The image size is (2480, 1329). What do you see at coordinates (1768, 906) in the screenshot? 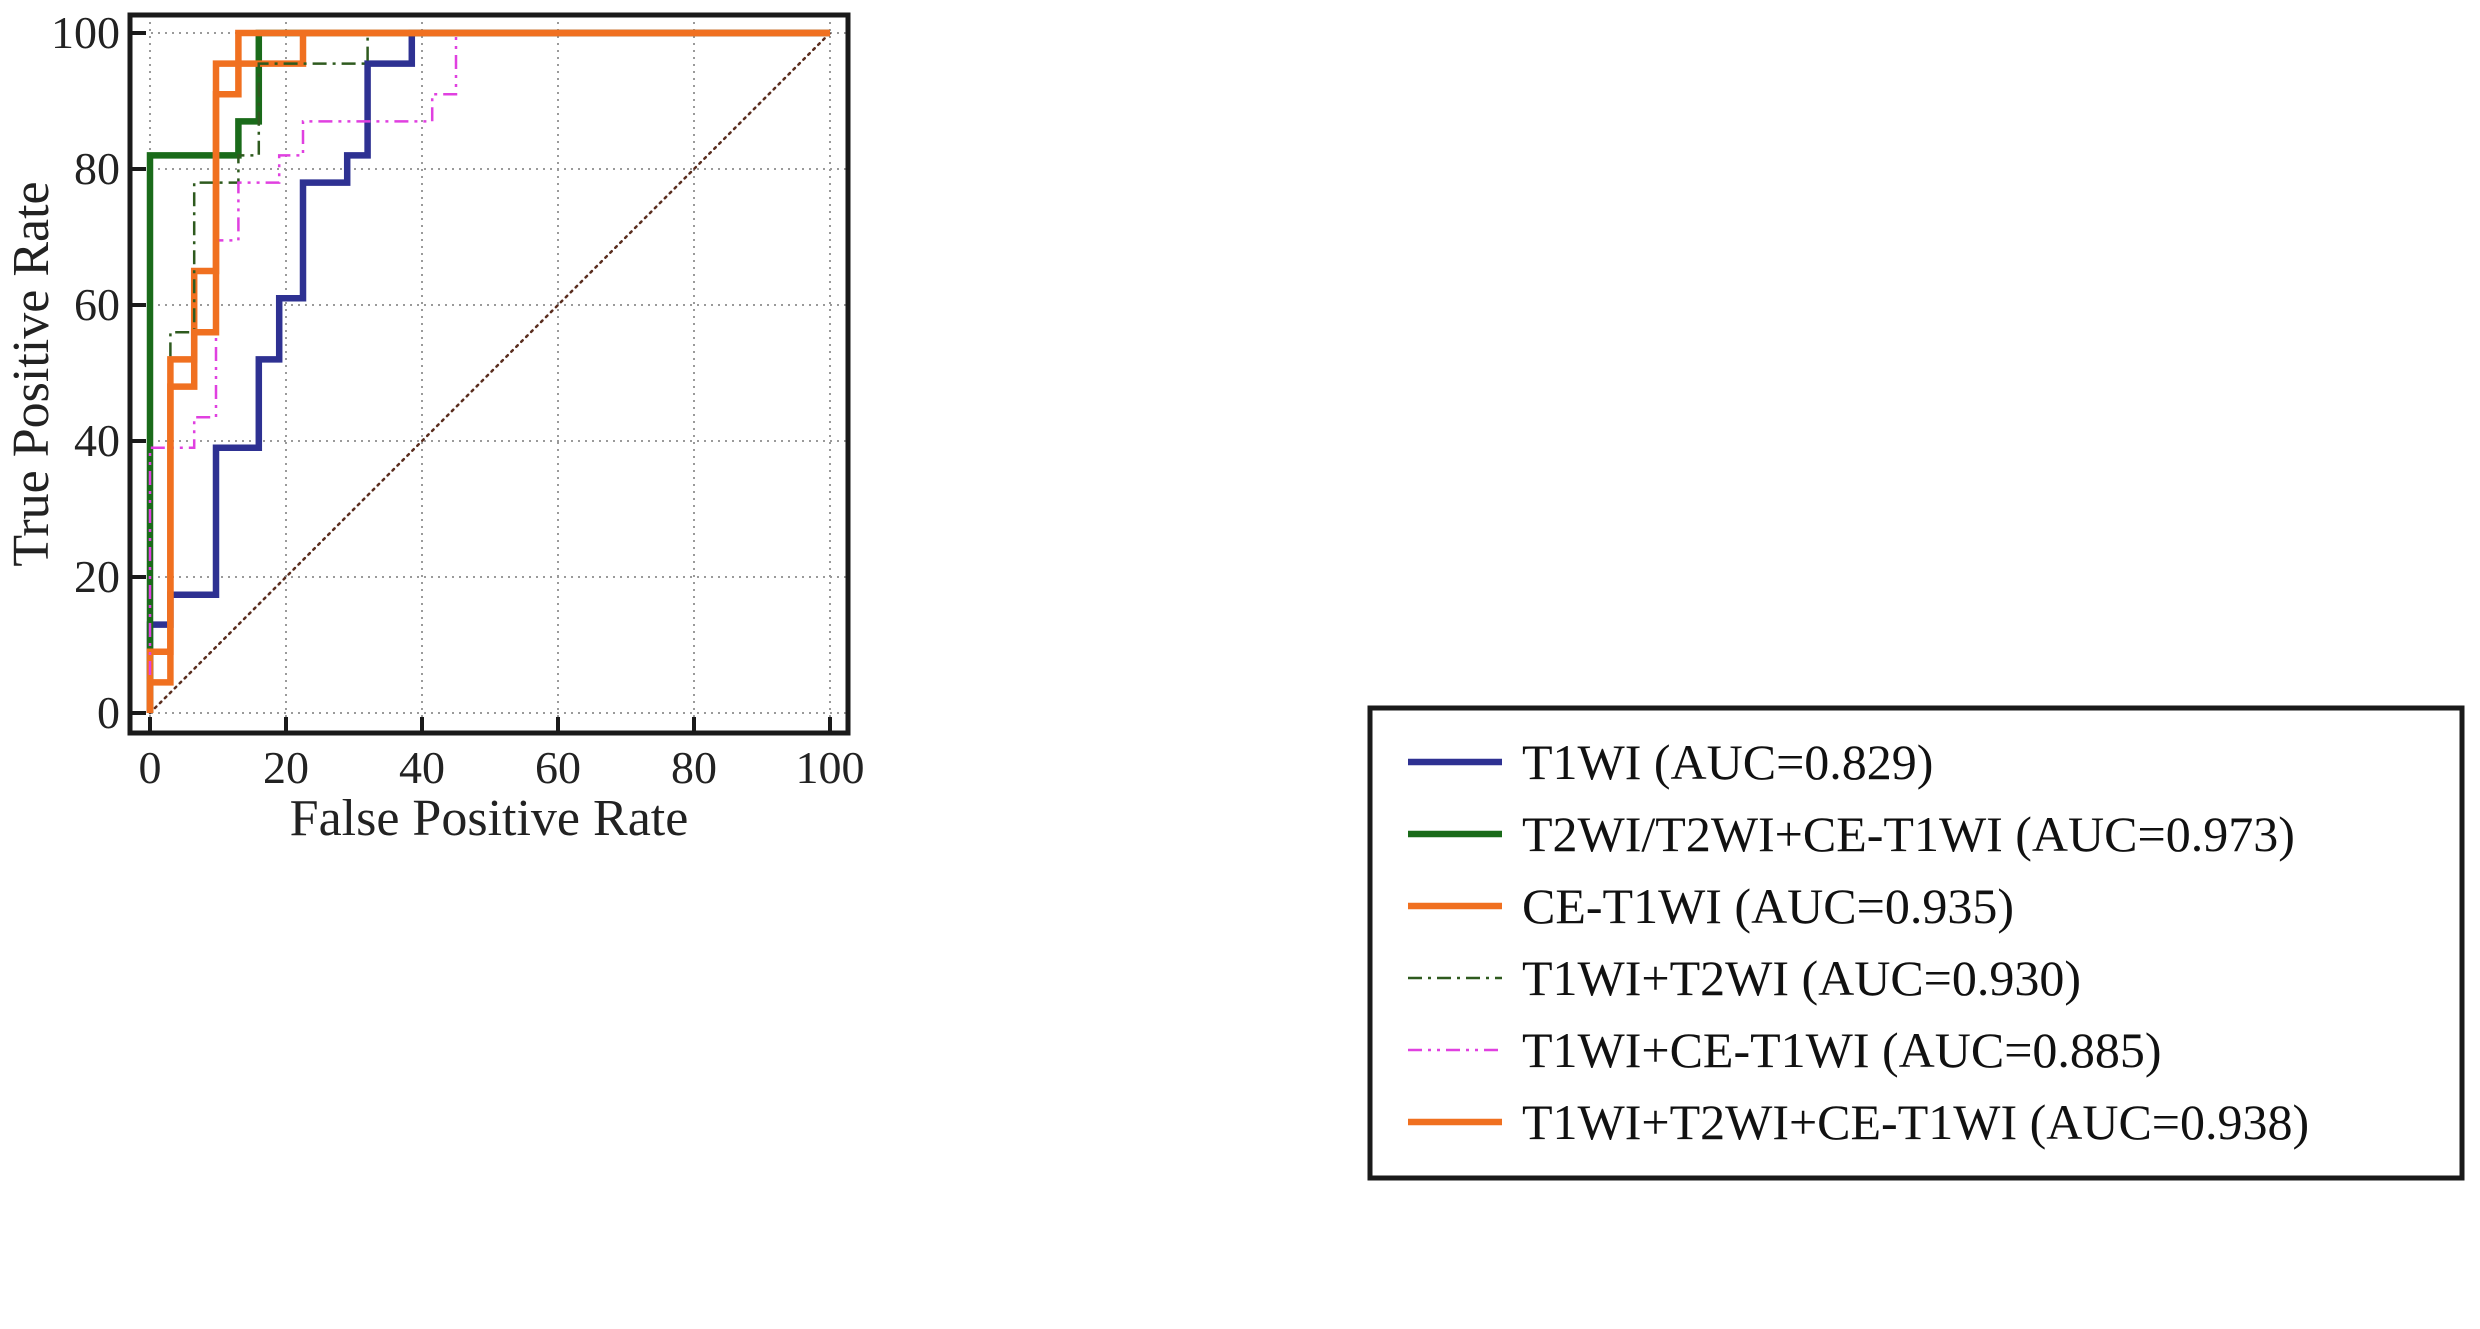
I see `legend-label-3: CE-T1WI (AUC=0.935)` at bounding box center [1768, 906].